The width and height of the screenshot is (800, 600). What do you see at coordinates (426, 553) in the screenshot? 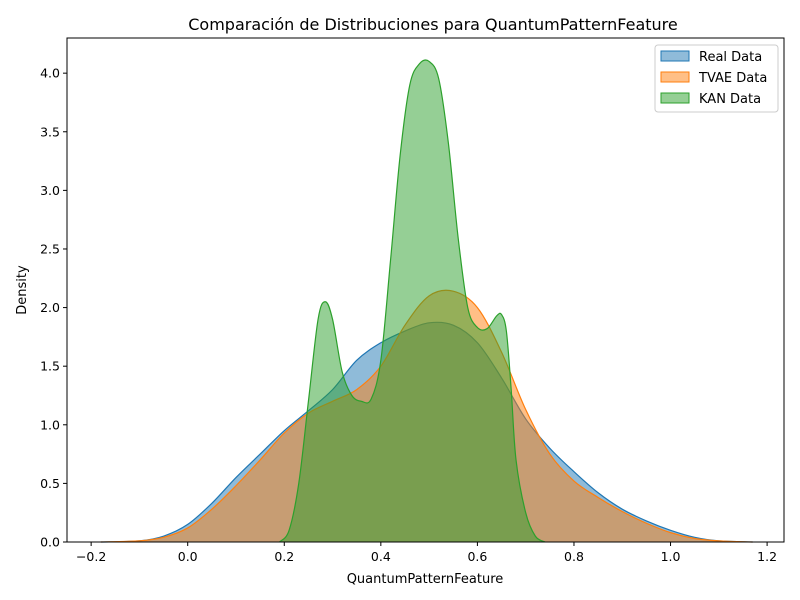
I see `x-axis: −0.2 0.0 0.2 0.4 0.6 0.8 1.0 1.2` at bounding box center [426, 553].